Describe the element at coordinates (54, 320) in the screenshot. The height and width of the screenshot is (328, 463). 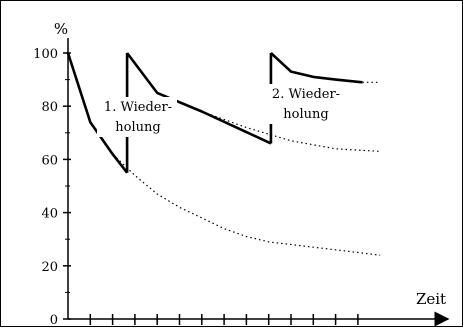
I see `y-tick-label: 0` at that location.